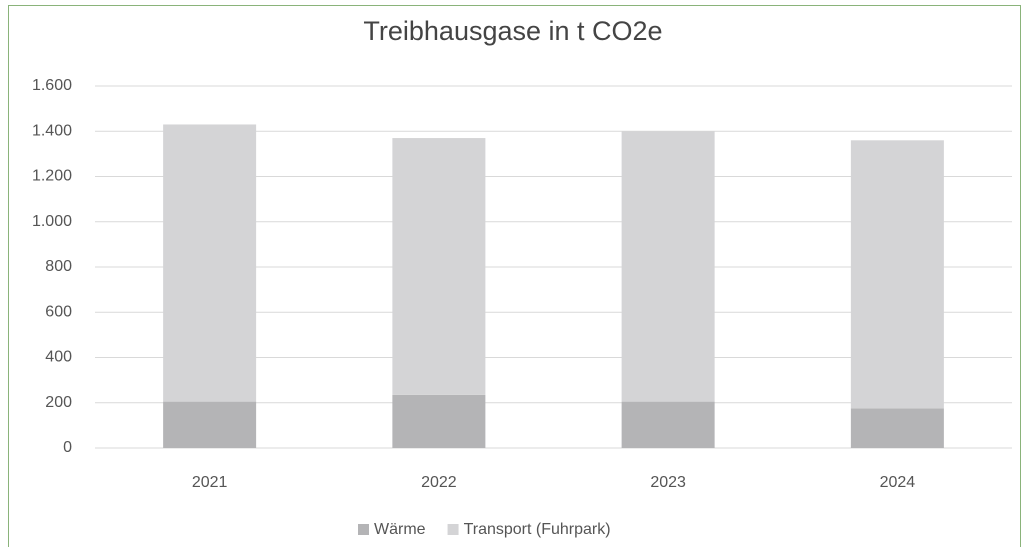  I want to click on x-tick-label: 2023, so click(668, 482).